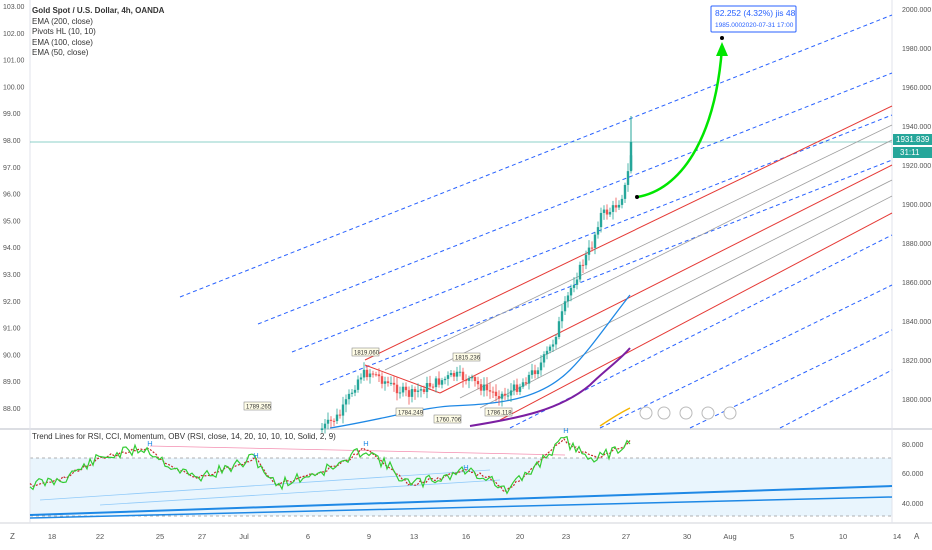 The width and height of the screenshot is (932, 550). What do you see at coordinates (98, 10) in the screenshot?
I see `symbol-title: Gold Spot / U.S. Dollar, 4h, OANDA` at bounding box center [98, 10].